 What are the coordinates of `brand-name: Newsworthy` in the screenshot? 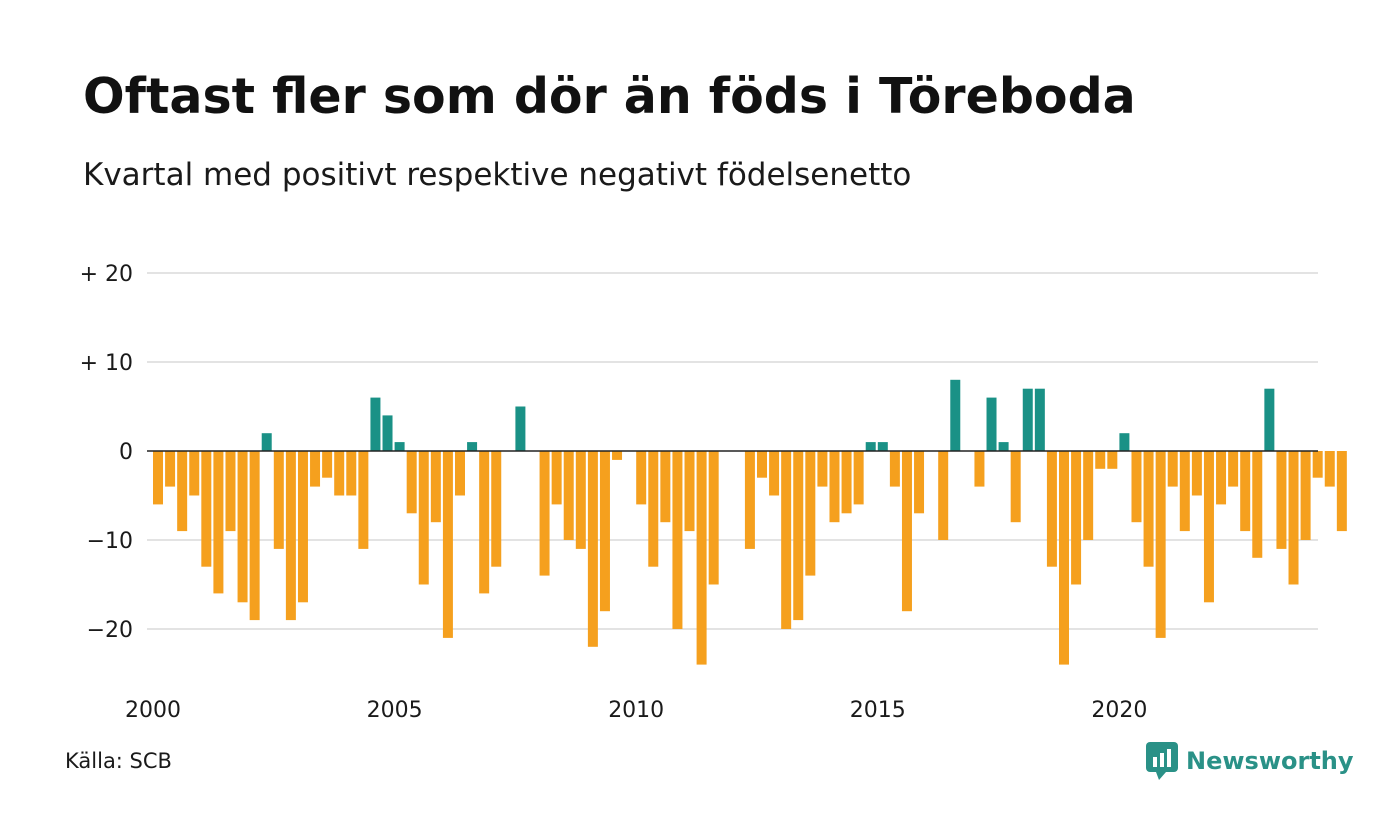 It's located at (1270, 761).